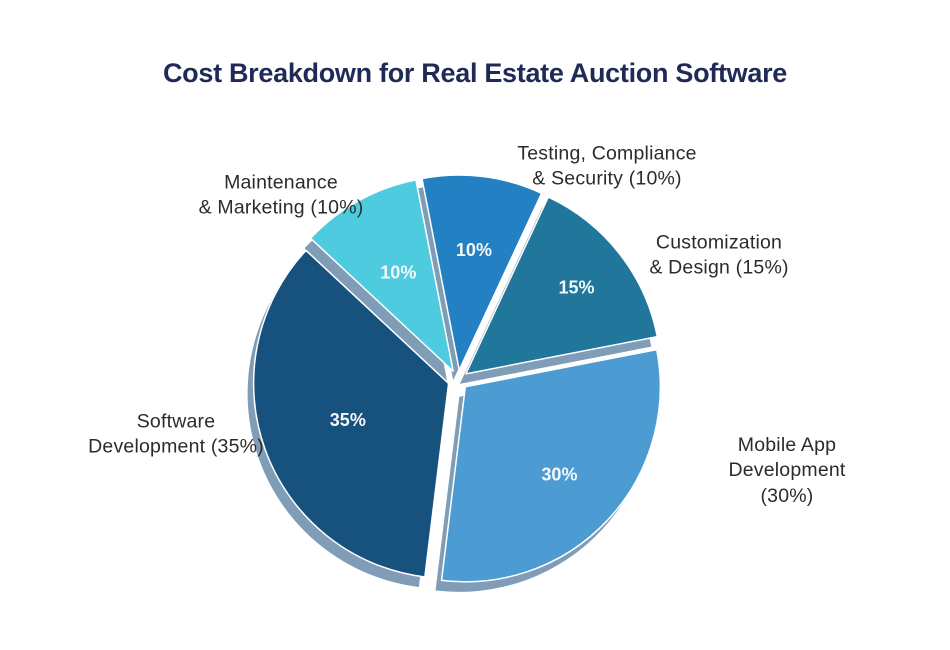 The width and height of the screenshot is (950, 650). Describe the element at coordinates (482, 272) in the screenshot. I see `pie-slice-testing-compliance-security` at that location.